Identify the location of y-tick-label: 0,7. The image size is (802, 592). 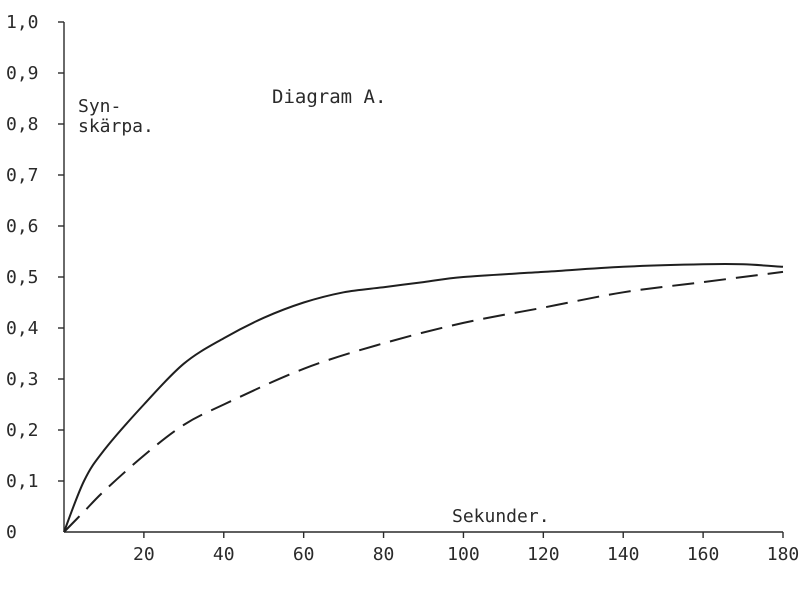
(22, 175).